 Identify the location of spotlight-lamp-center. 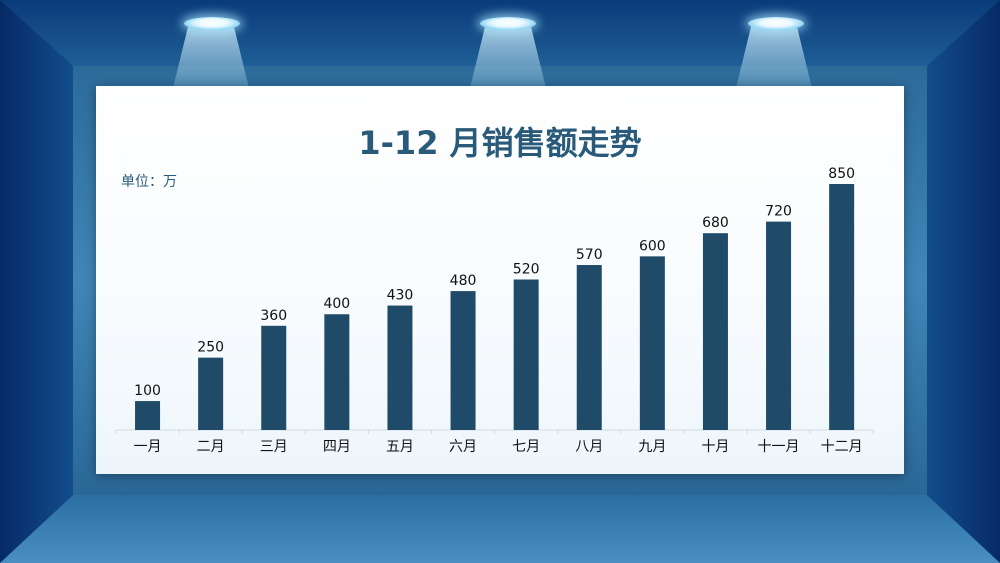
(508, 23).